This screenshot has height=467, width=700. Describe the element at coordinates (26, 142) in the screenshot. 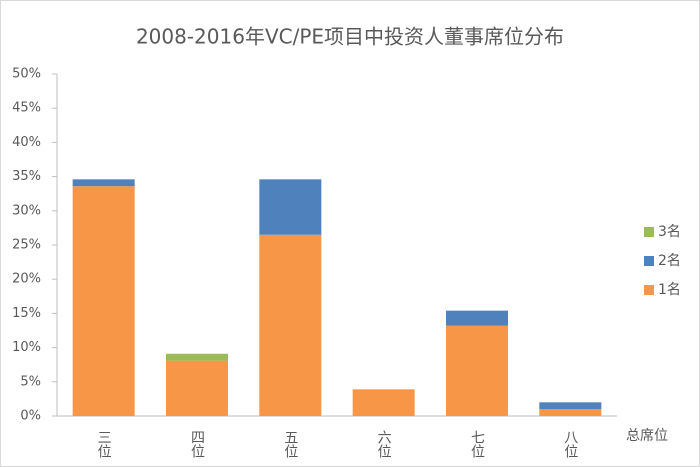

I see `y-tick-label: 40%` at that location.